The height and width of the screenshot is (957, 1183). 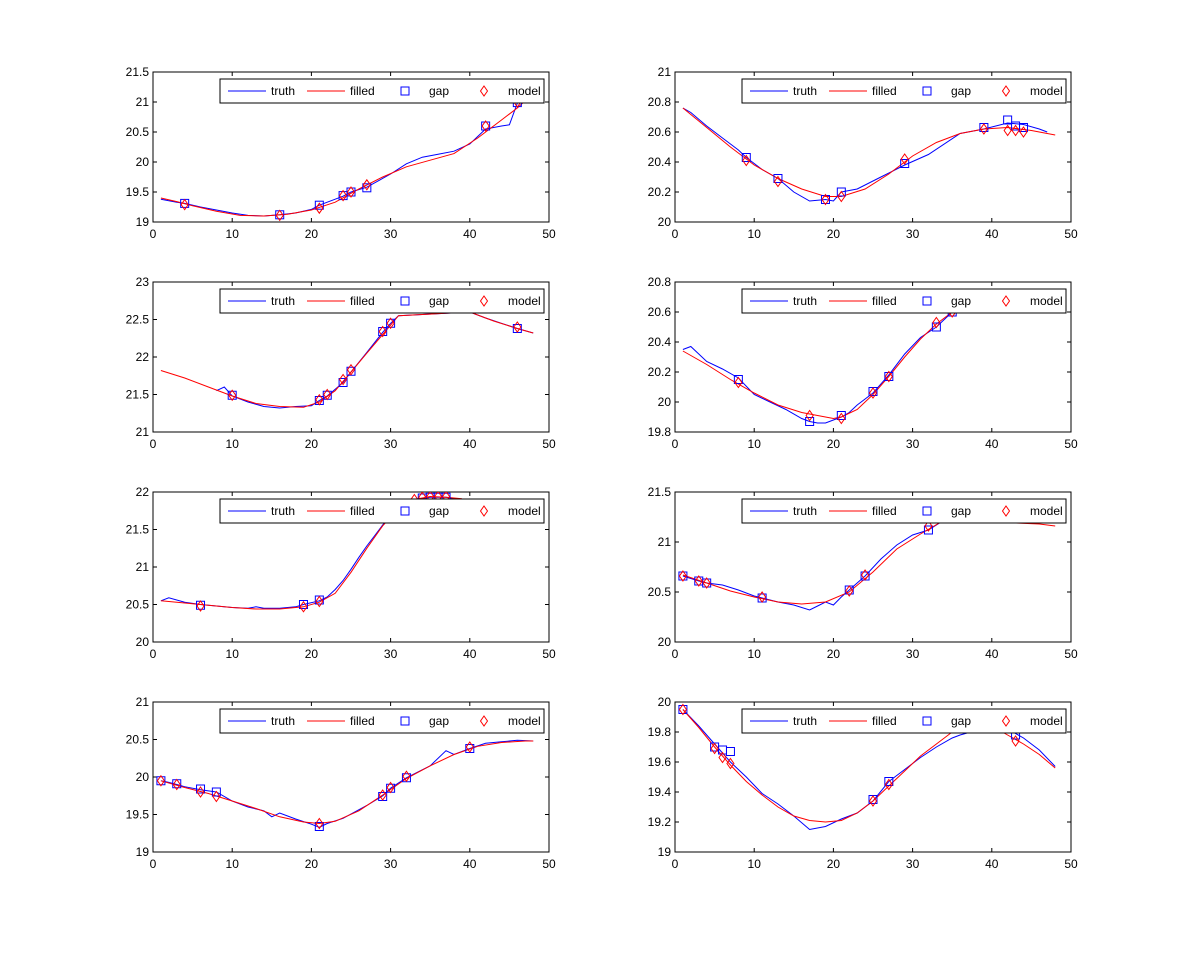 I want to click on x-tick-label: 0, so click(x=675, y=654).